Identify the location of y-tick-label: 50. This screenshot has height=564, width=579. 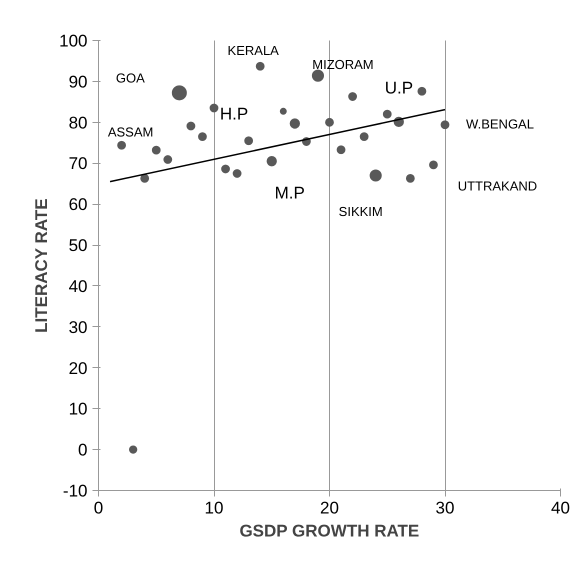
(78, 246).